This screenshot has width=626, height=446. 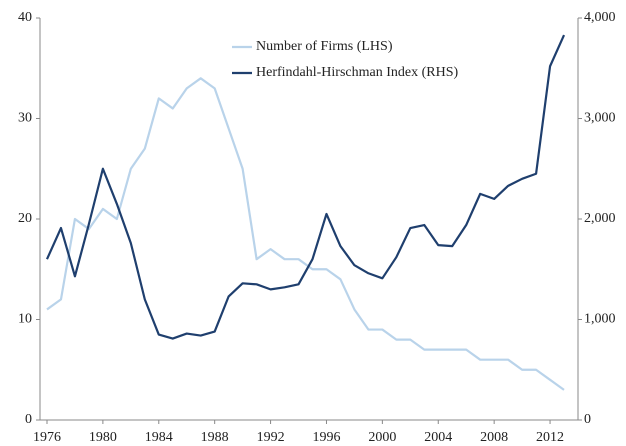 What do you see at coordinates (103, 437) in the screenshot?
I see `x-tick-label: 1980` at bounding box center [103, 437].